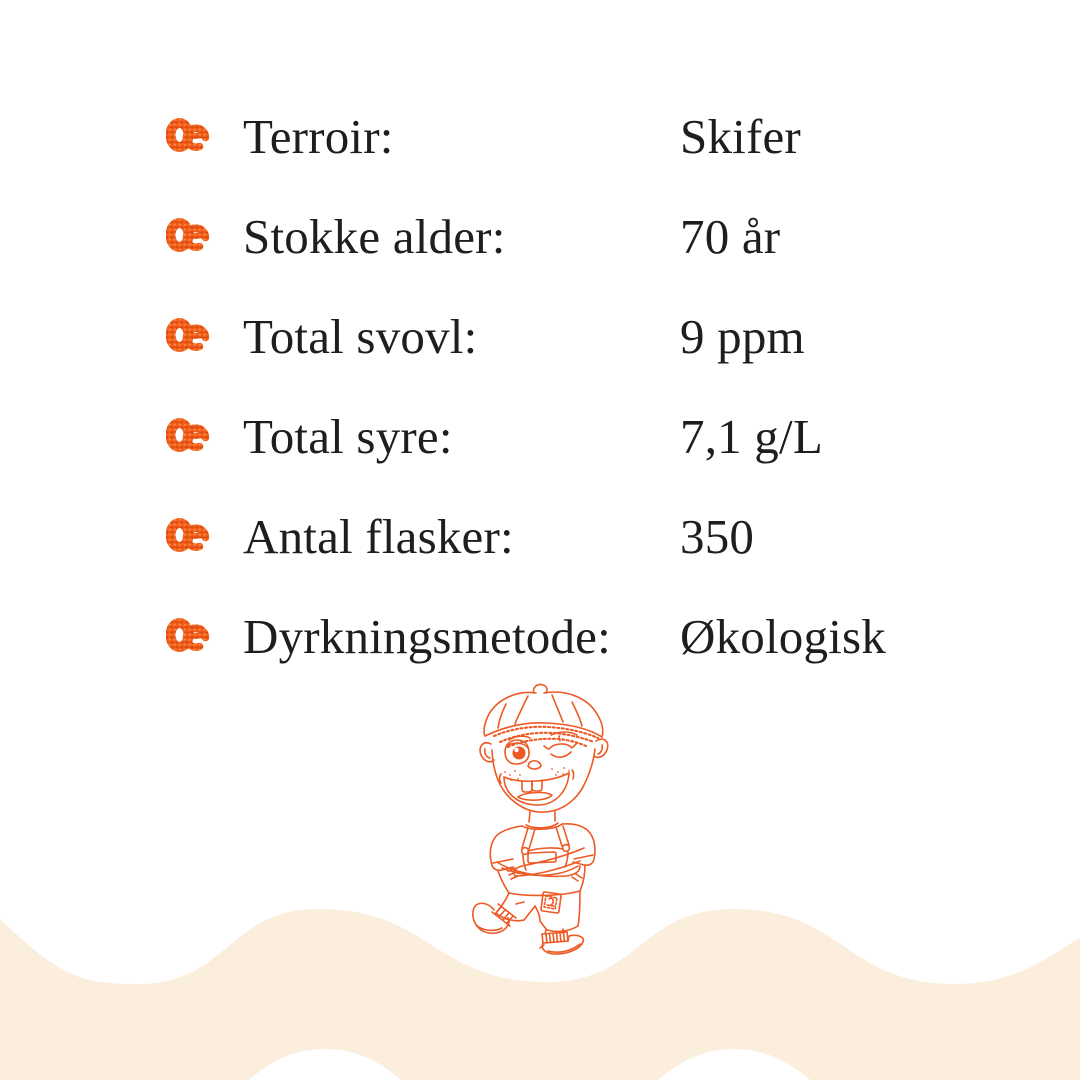 The width and height of the screenshot is (1080, 1080). What do you see at coordinates (783, 636) in the screenshot?
I see `spec-value: Økologisk` at bounding box center [783, 636].